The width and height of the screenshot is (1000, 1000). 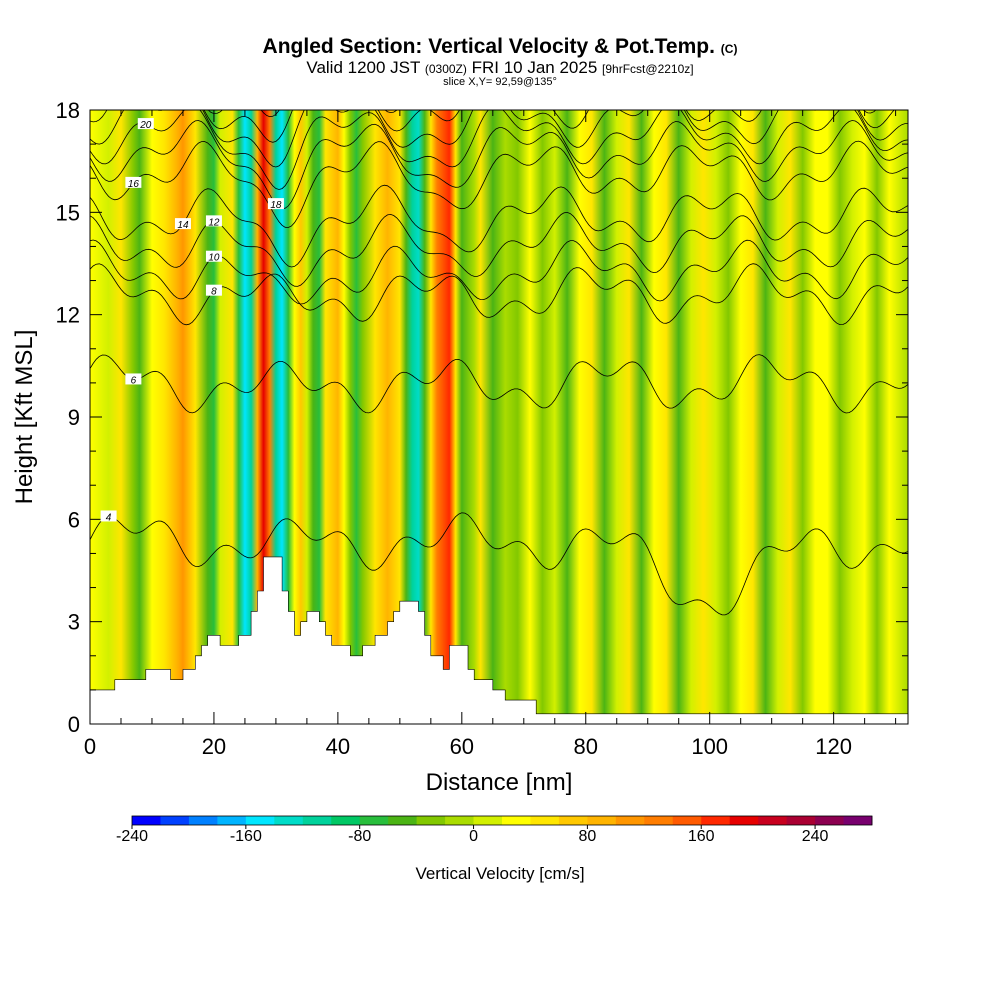 I want to click on y-tick-label-0: 0, so click(x=74, y=724).